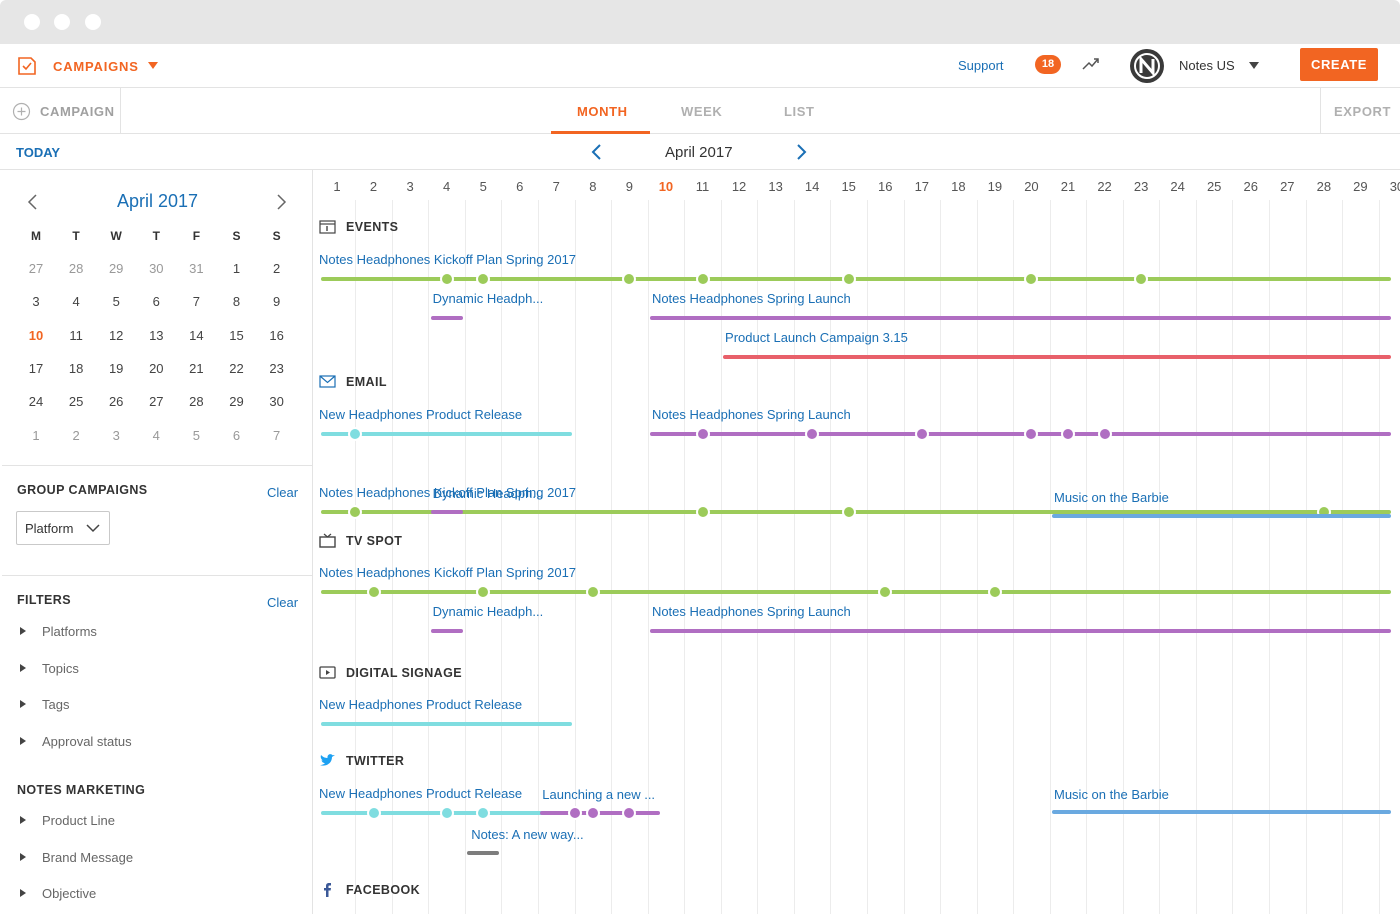 The image size is (1400, 916). Describe the element at coordinates (76, 402) in the screenshot. I see `mini-calendar-day: 25` at that location.